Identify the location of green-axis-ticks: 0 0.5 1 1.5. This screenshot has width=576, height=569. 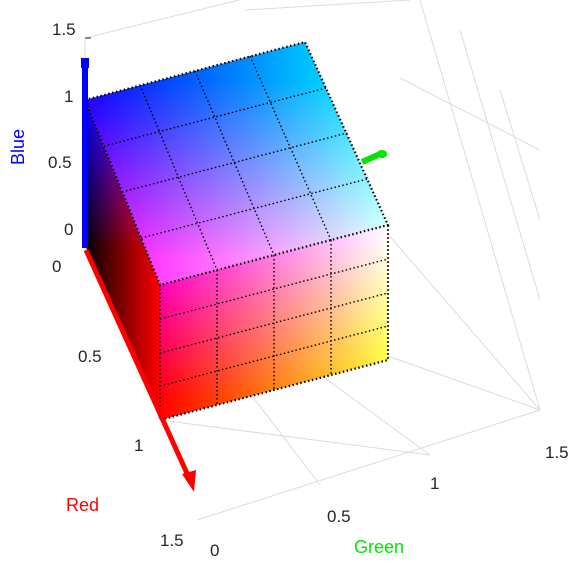
(389, 501).